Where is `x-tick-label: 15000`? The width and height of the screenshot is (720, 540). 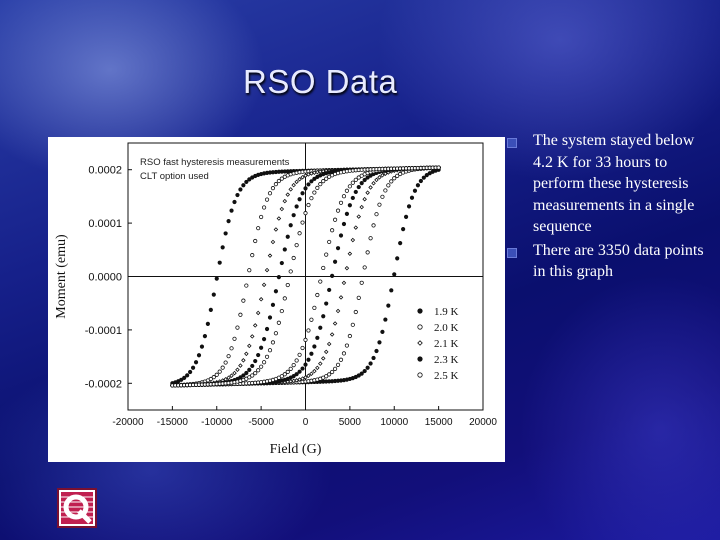
x-tick-label: 15000 is located at coordinates (439, 422).